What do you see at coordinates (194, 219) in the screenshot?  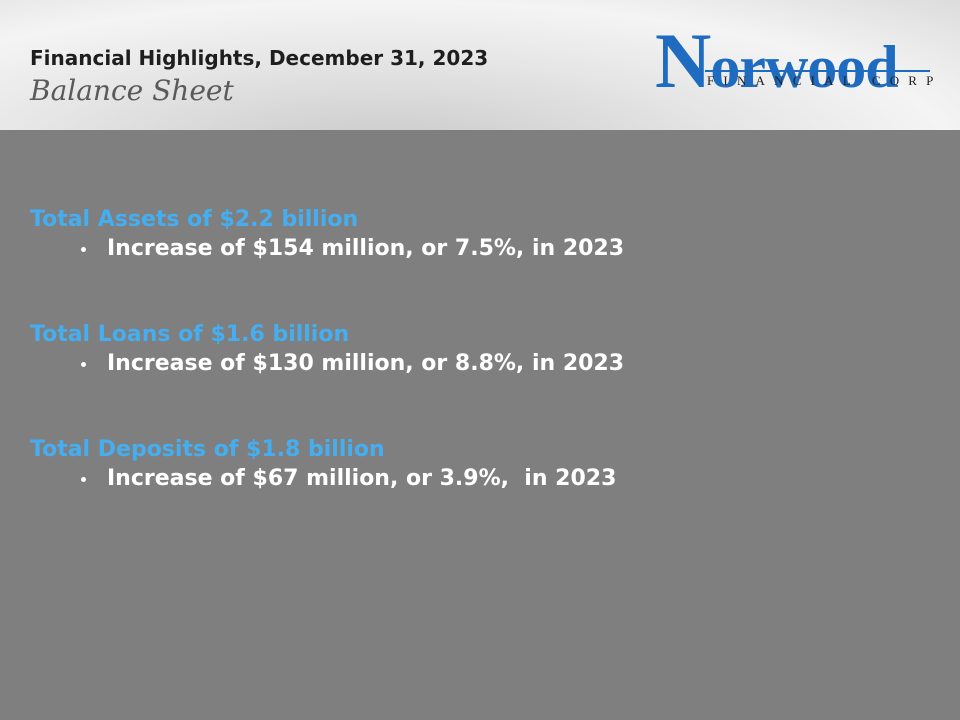 I see `section-heading: Total Assets of $2.2 billion` at bounding box center [194, 219].